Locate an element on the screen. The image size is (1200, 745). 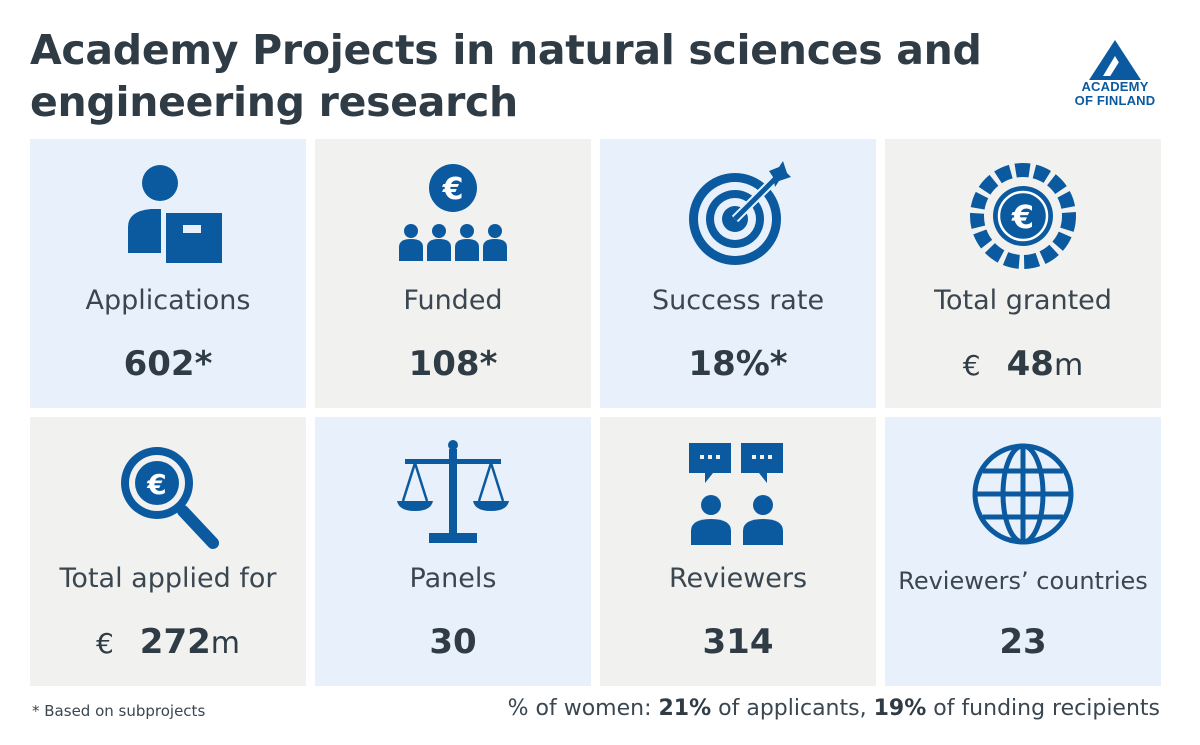
success-rate-label: Success rate is located at coordinates (738, 300).